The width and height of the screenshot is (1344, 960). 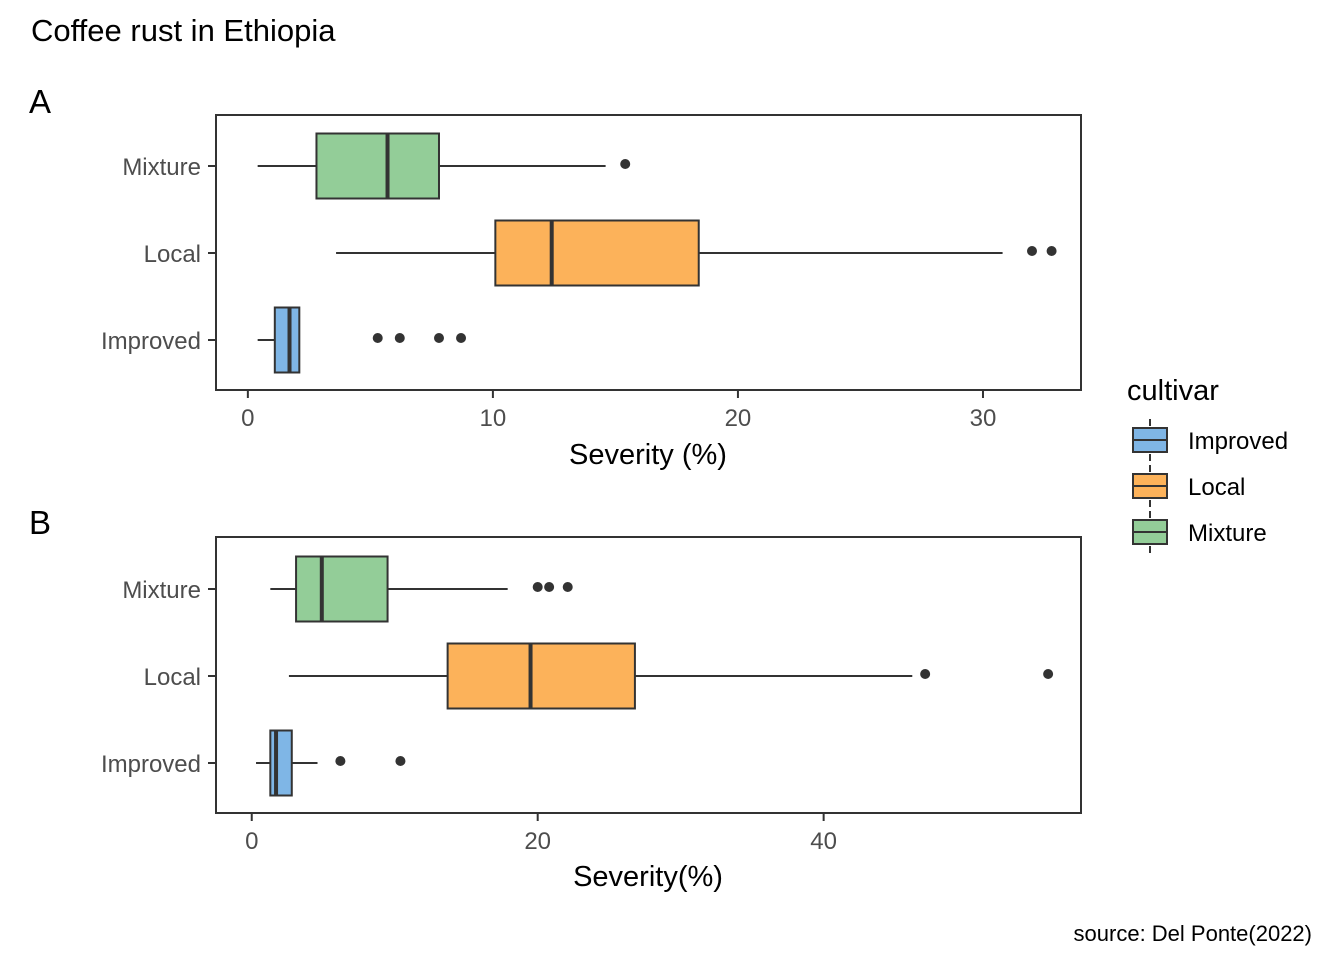 What do you see at coordinates (1216, 487) in the screenshot?
I see `legend-local-label: Local` at bounding box center [1216, 487].